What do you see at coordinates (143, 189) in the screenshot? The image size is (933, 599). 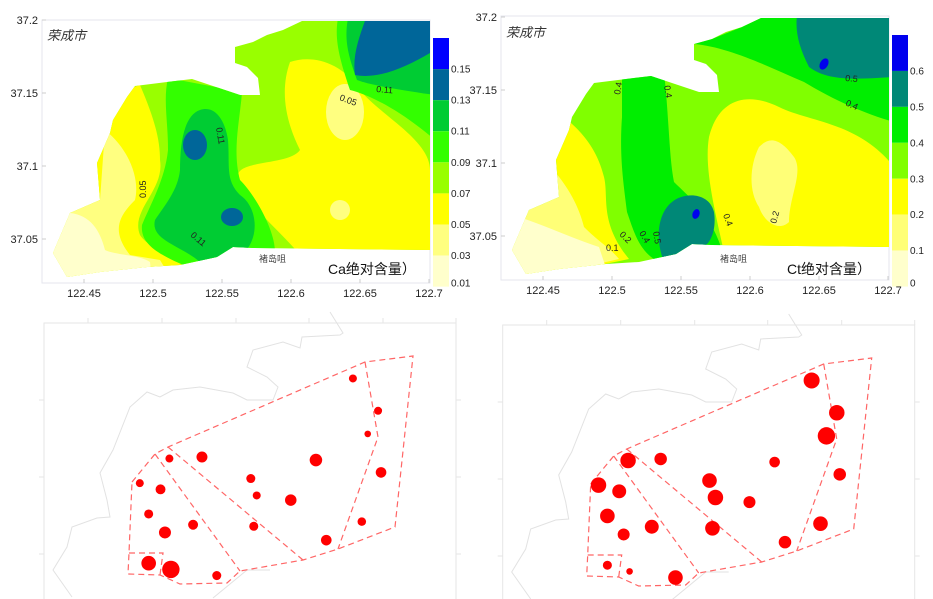 I see `contour-label: 0.05` at bounding box center [143, 189].